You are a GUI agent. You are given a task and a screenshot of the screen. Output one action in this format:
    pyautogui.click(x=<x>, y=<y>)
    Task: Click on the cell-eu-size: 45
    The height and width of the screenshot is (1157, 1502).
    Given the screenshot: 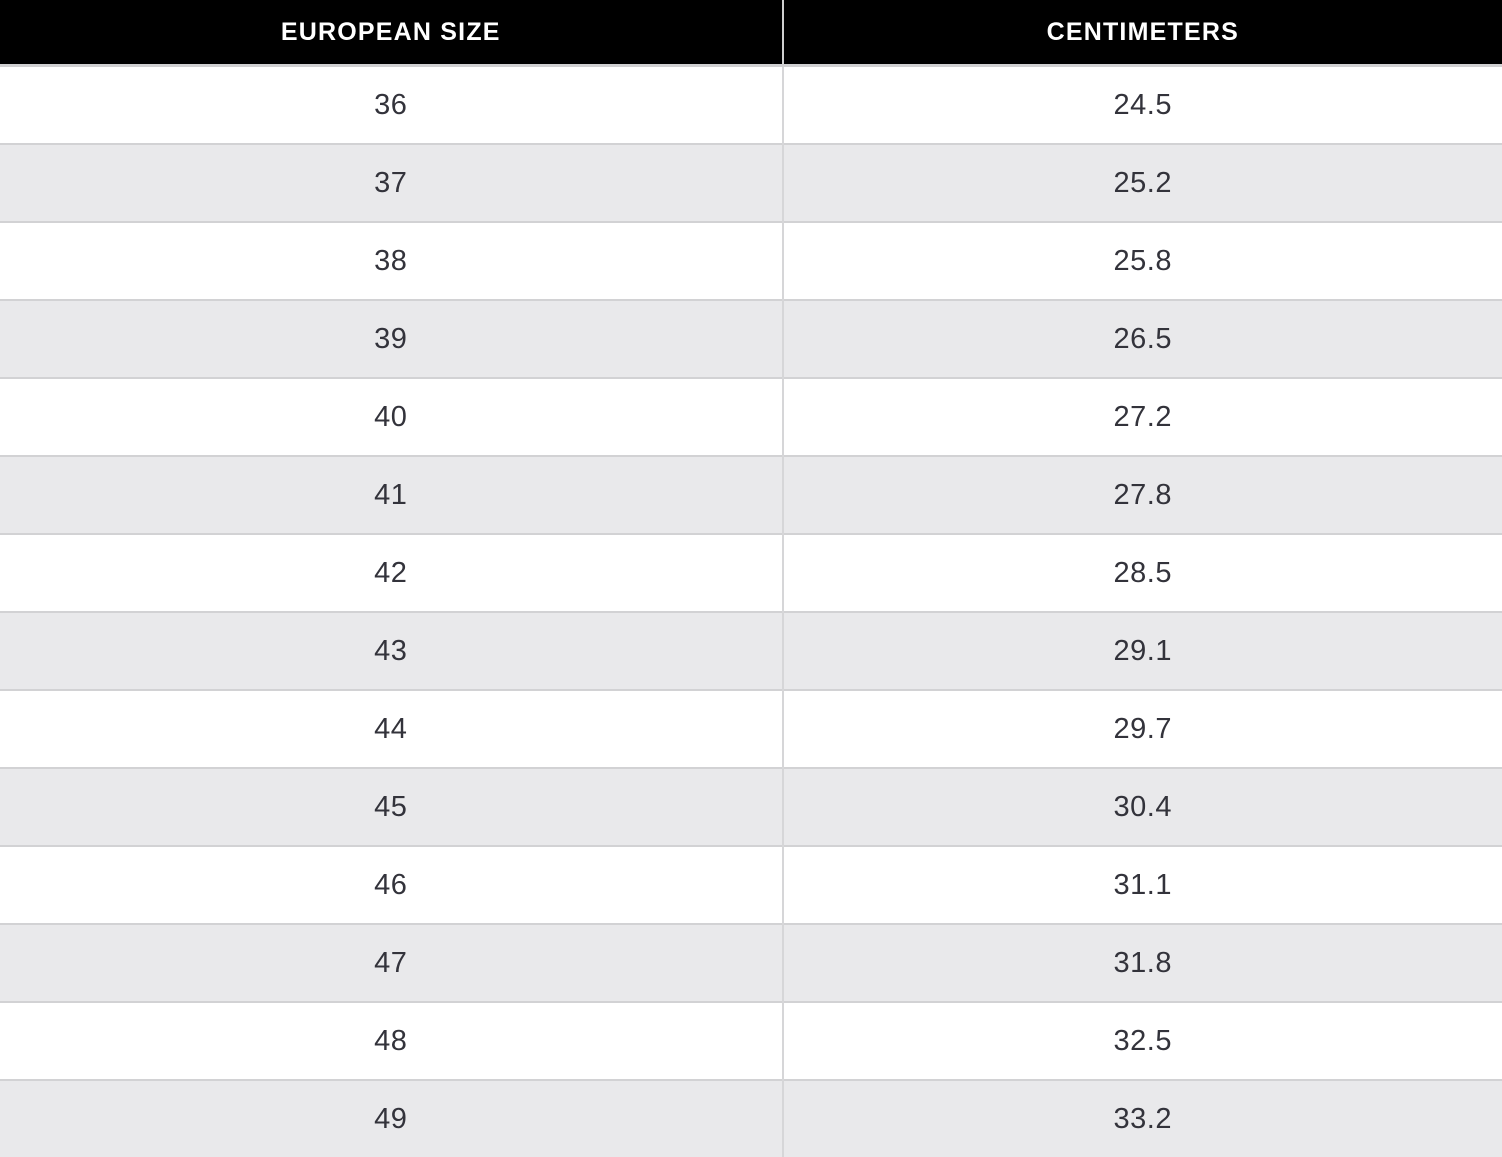 What is the action you would take?
    pyautogui.click(x=391, y=807)
    